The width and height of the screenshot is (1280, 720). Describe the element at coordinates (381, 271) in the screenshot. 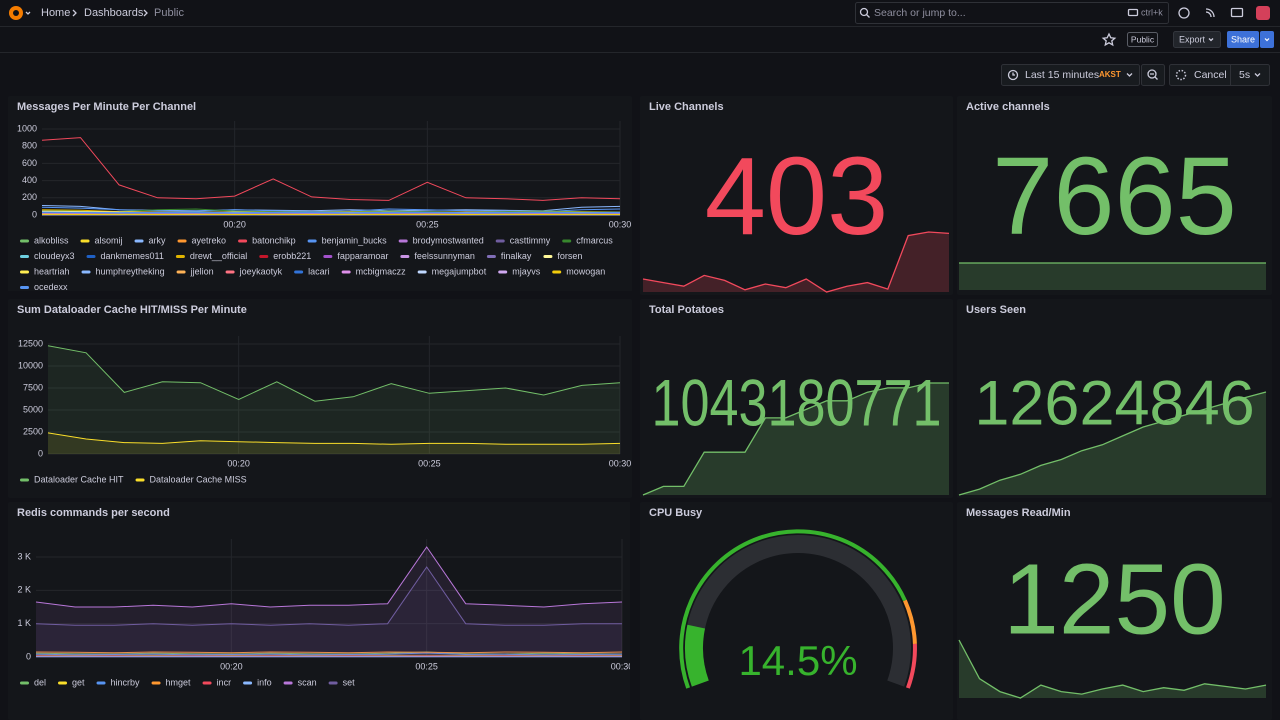

I see `legend-label: mcbigmaczz` at that location.